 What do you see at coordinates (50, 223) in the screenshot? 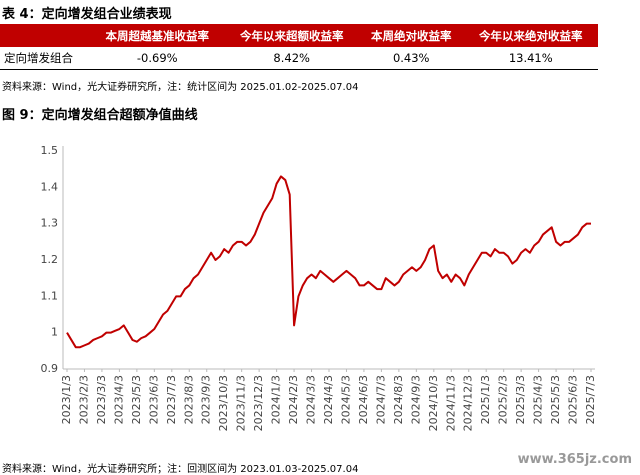
I see `y-tick-label: 1.3` at bounding box center [50, 223].